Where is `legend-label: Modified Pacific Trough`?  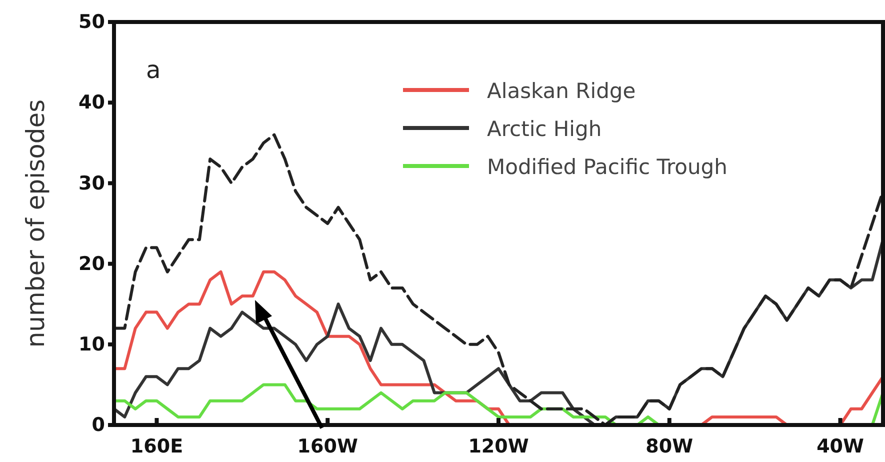 legend-label: Modified Pacific Trough is located at coordinates (607, 167).